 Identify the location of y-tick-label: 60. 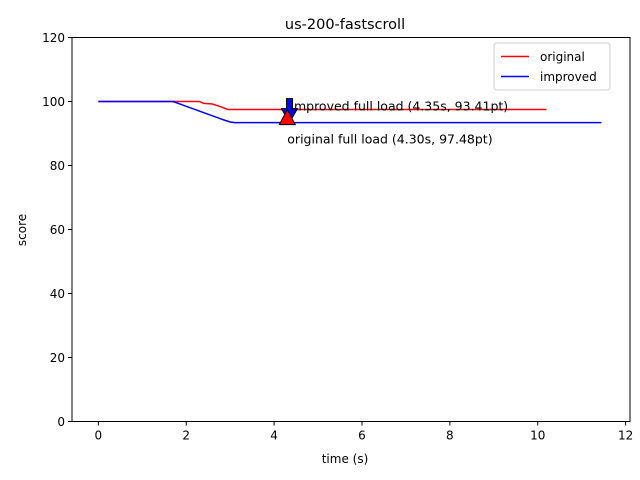
(57, 230).